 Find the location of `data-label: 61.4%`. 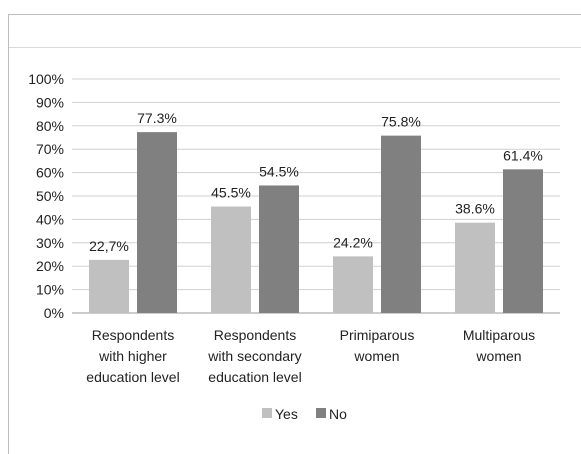

data-label: 61.4% is located at coordinates (523, 155).